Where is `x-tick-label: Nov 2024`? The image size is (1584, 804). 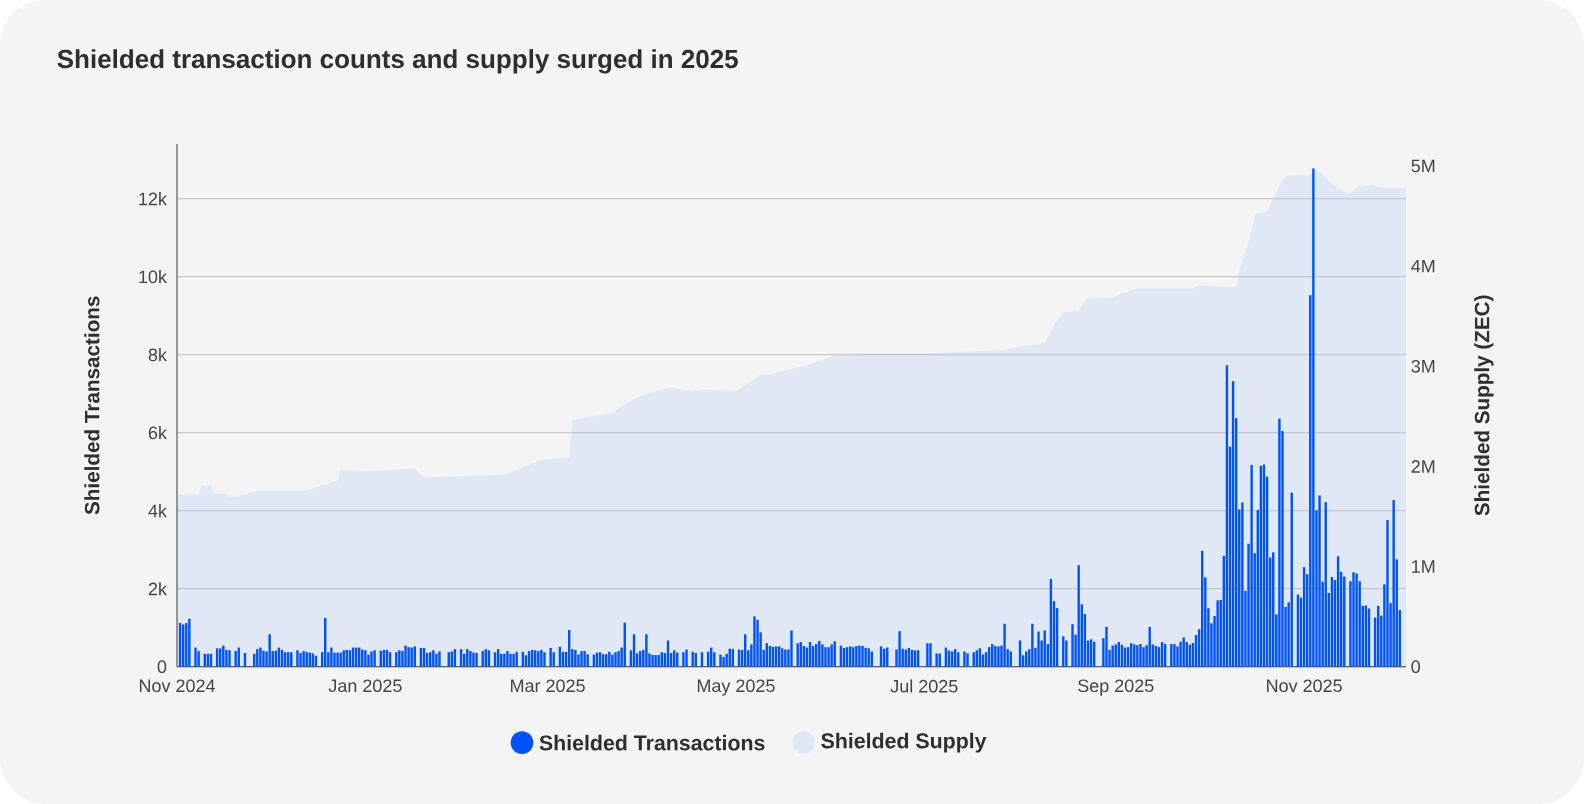
x-tick-label: Nov 2024 is located at coordinates (177, 686).